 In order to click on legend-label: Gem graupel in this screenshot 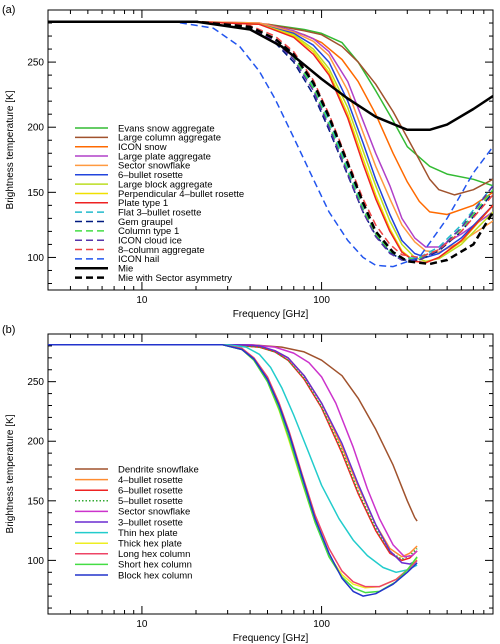, I will do `click(145, 222)`.